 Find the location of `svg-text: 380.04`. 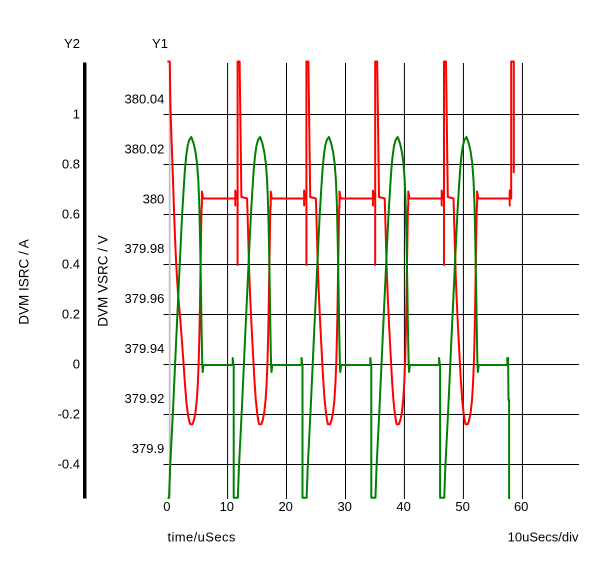

svg-text: 380.04 is located at coordinates (145, 99).